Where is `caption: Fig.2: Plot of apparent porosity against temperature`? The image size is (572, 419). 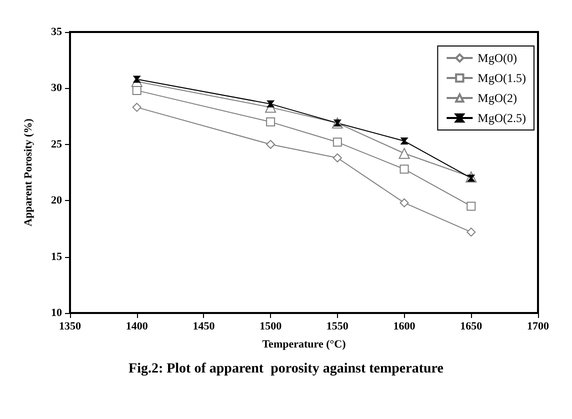 caption: Fig.2: Plot of apparent porosity against temperature is located at coordinates (286, 369).